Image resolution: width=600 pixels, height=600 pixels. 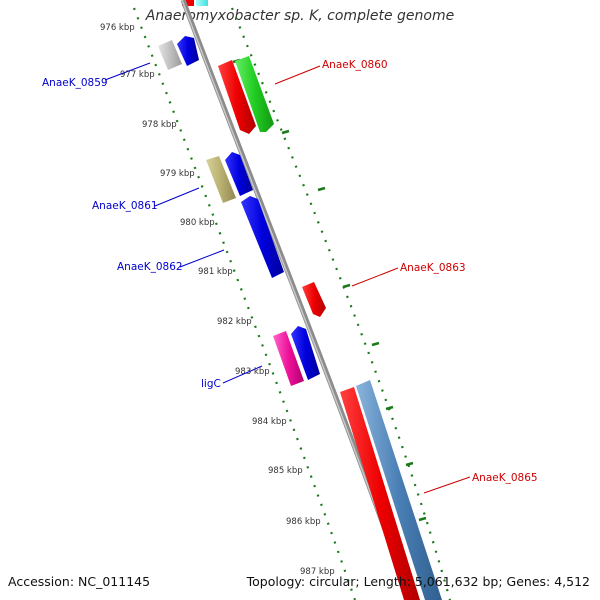 I want to click on kbp-label: 983 kbp, so click(x=252, y=372).